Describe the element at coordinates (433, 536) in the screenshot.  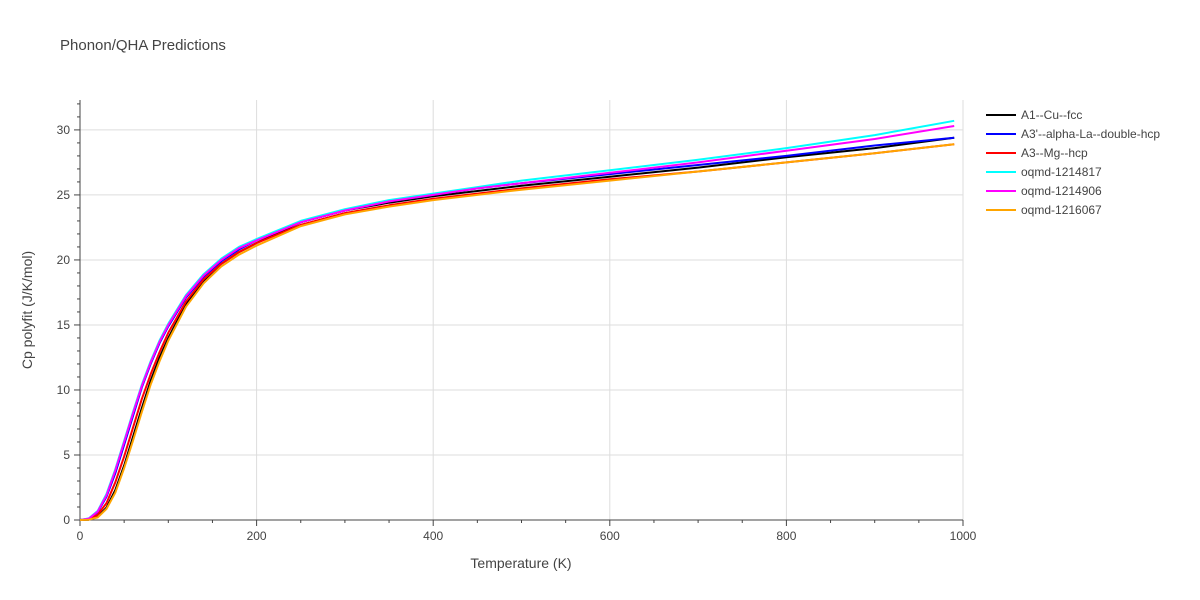
I see `x-tick-label: 400` at that location.